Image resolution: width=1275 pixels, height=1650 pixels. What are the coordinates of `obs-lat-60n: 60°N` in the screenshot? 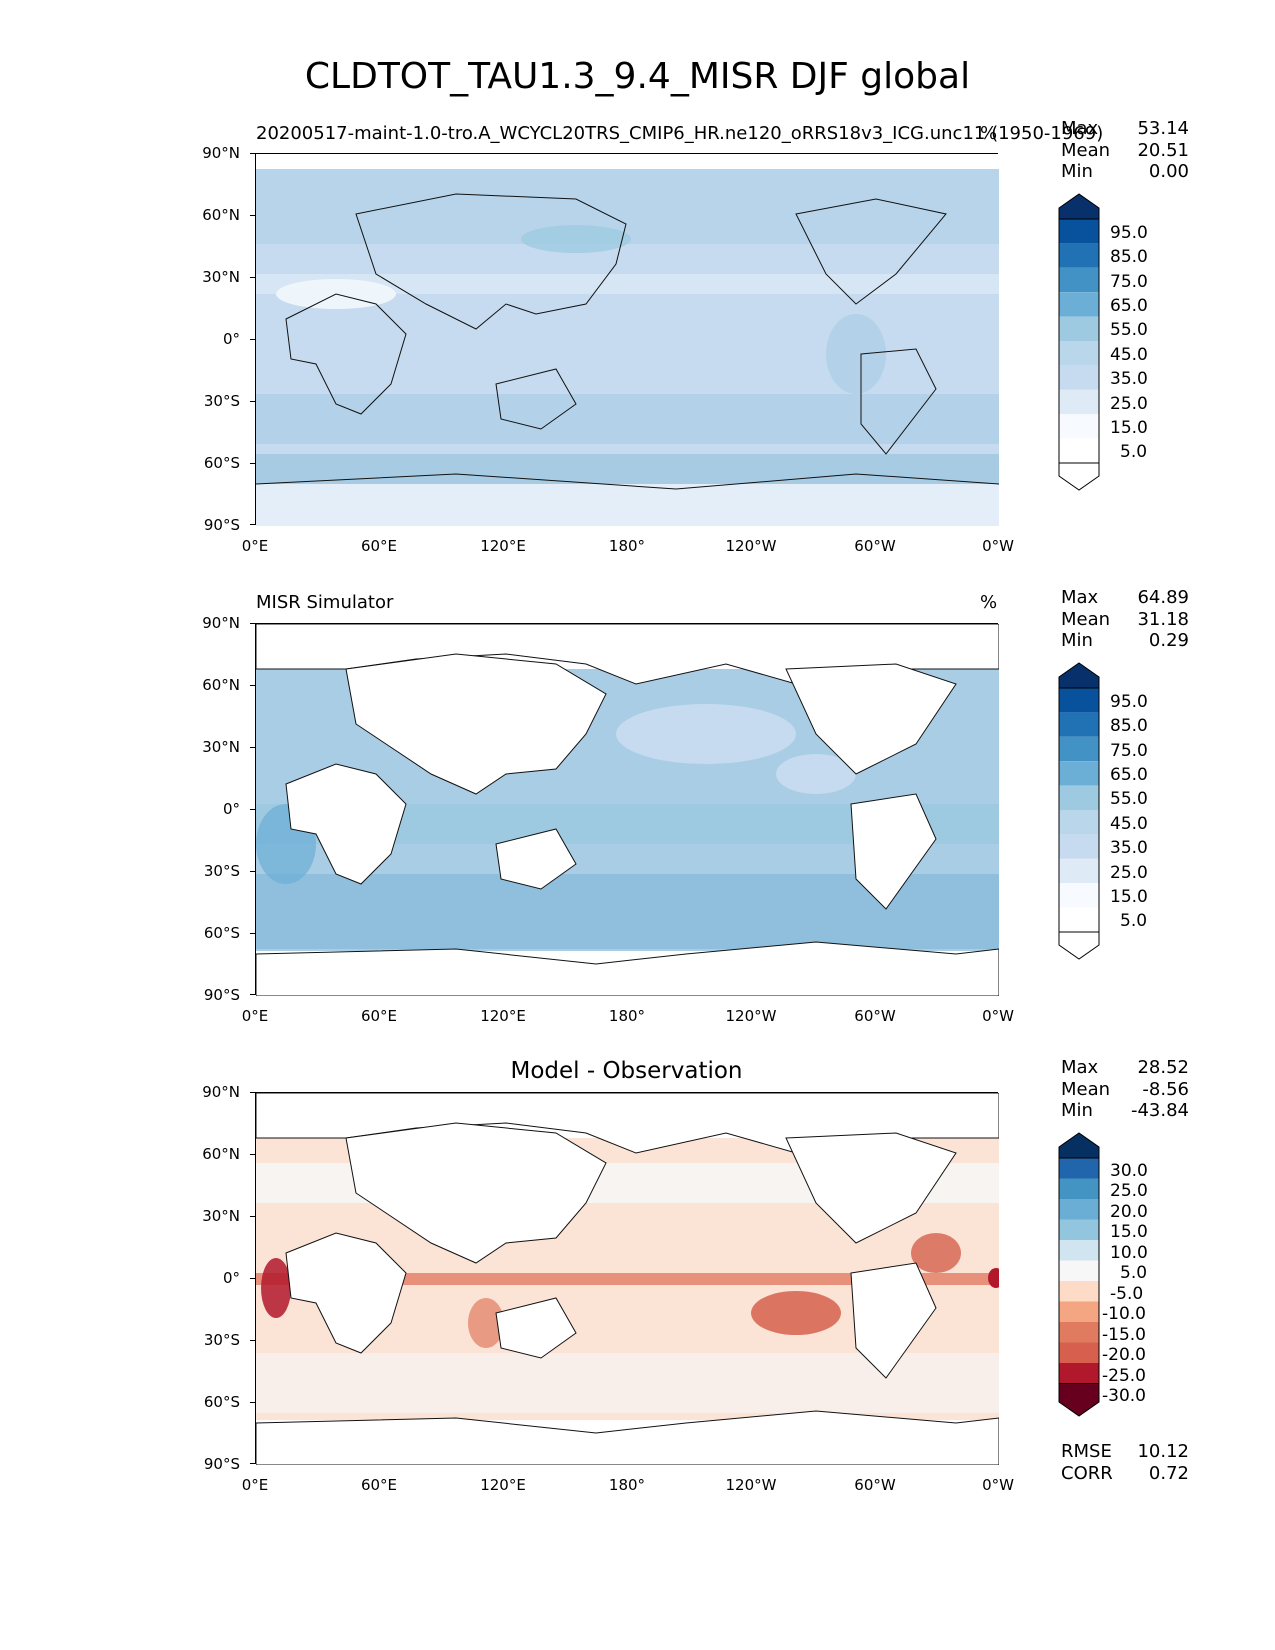 It's located at (221, 685).